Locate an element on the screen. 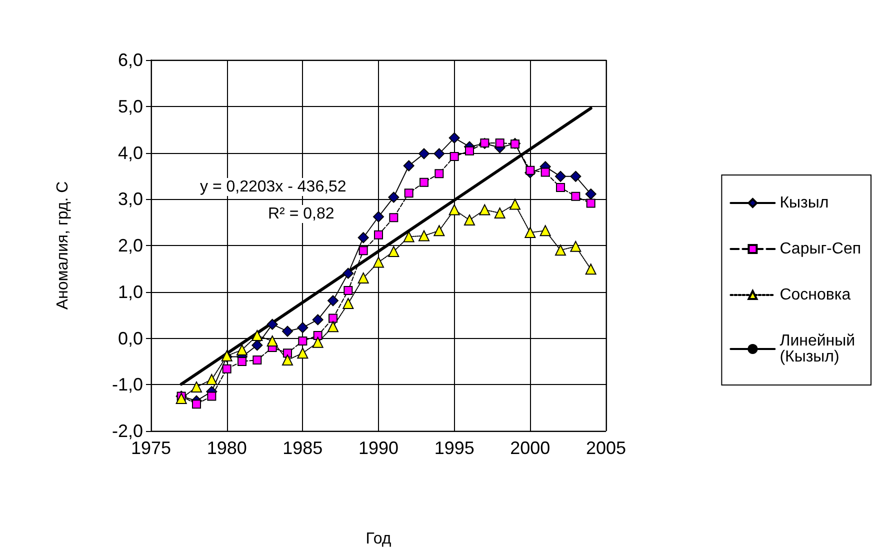 This screenshot has width=881, height=560. legend-label: Сарыг-Сеп is located at coordinates (820, 249).